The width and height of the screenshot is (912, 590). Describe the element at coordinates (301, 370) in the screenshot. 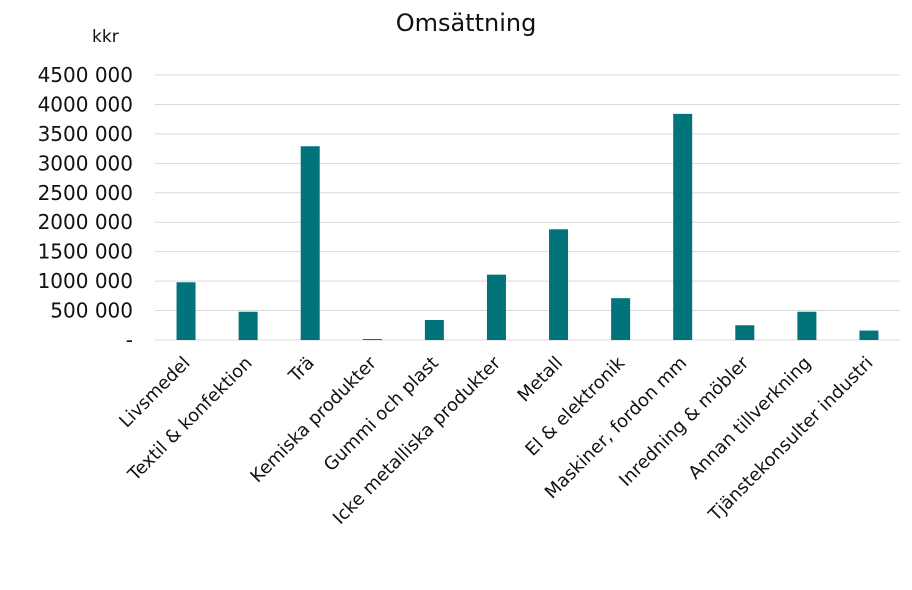

I see `x-tick-label: Trä` at that location.